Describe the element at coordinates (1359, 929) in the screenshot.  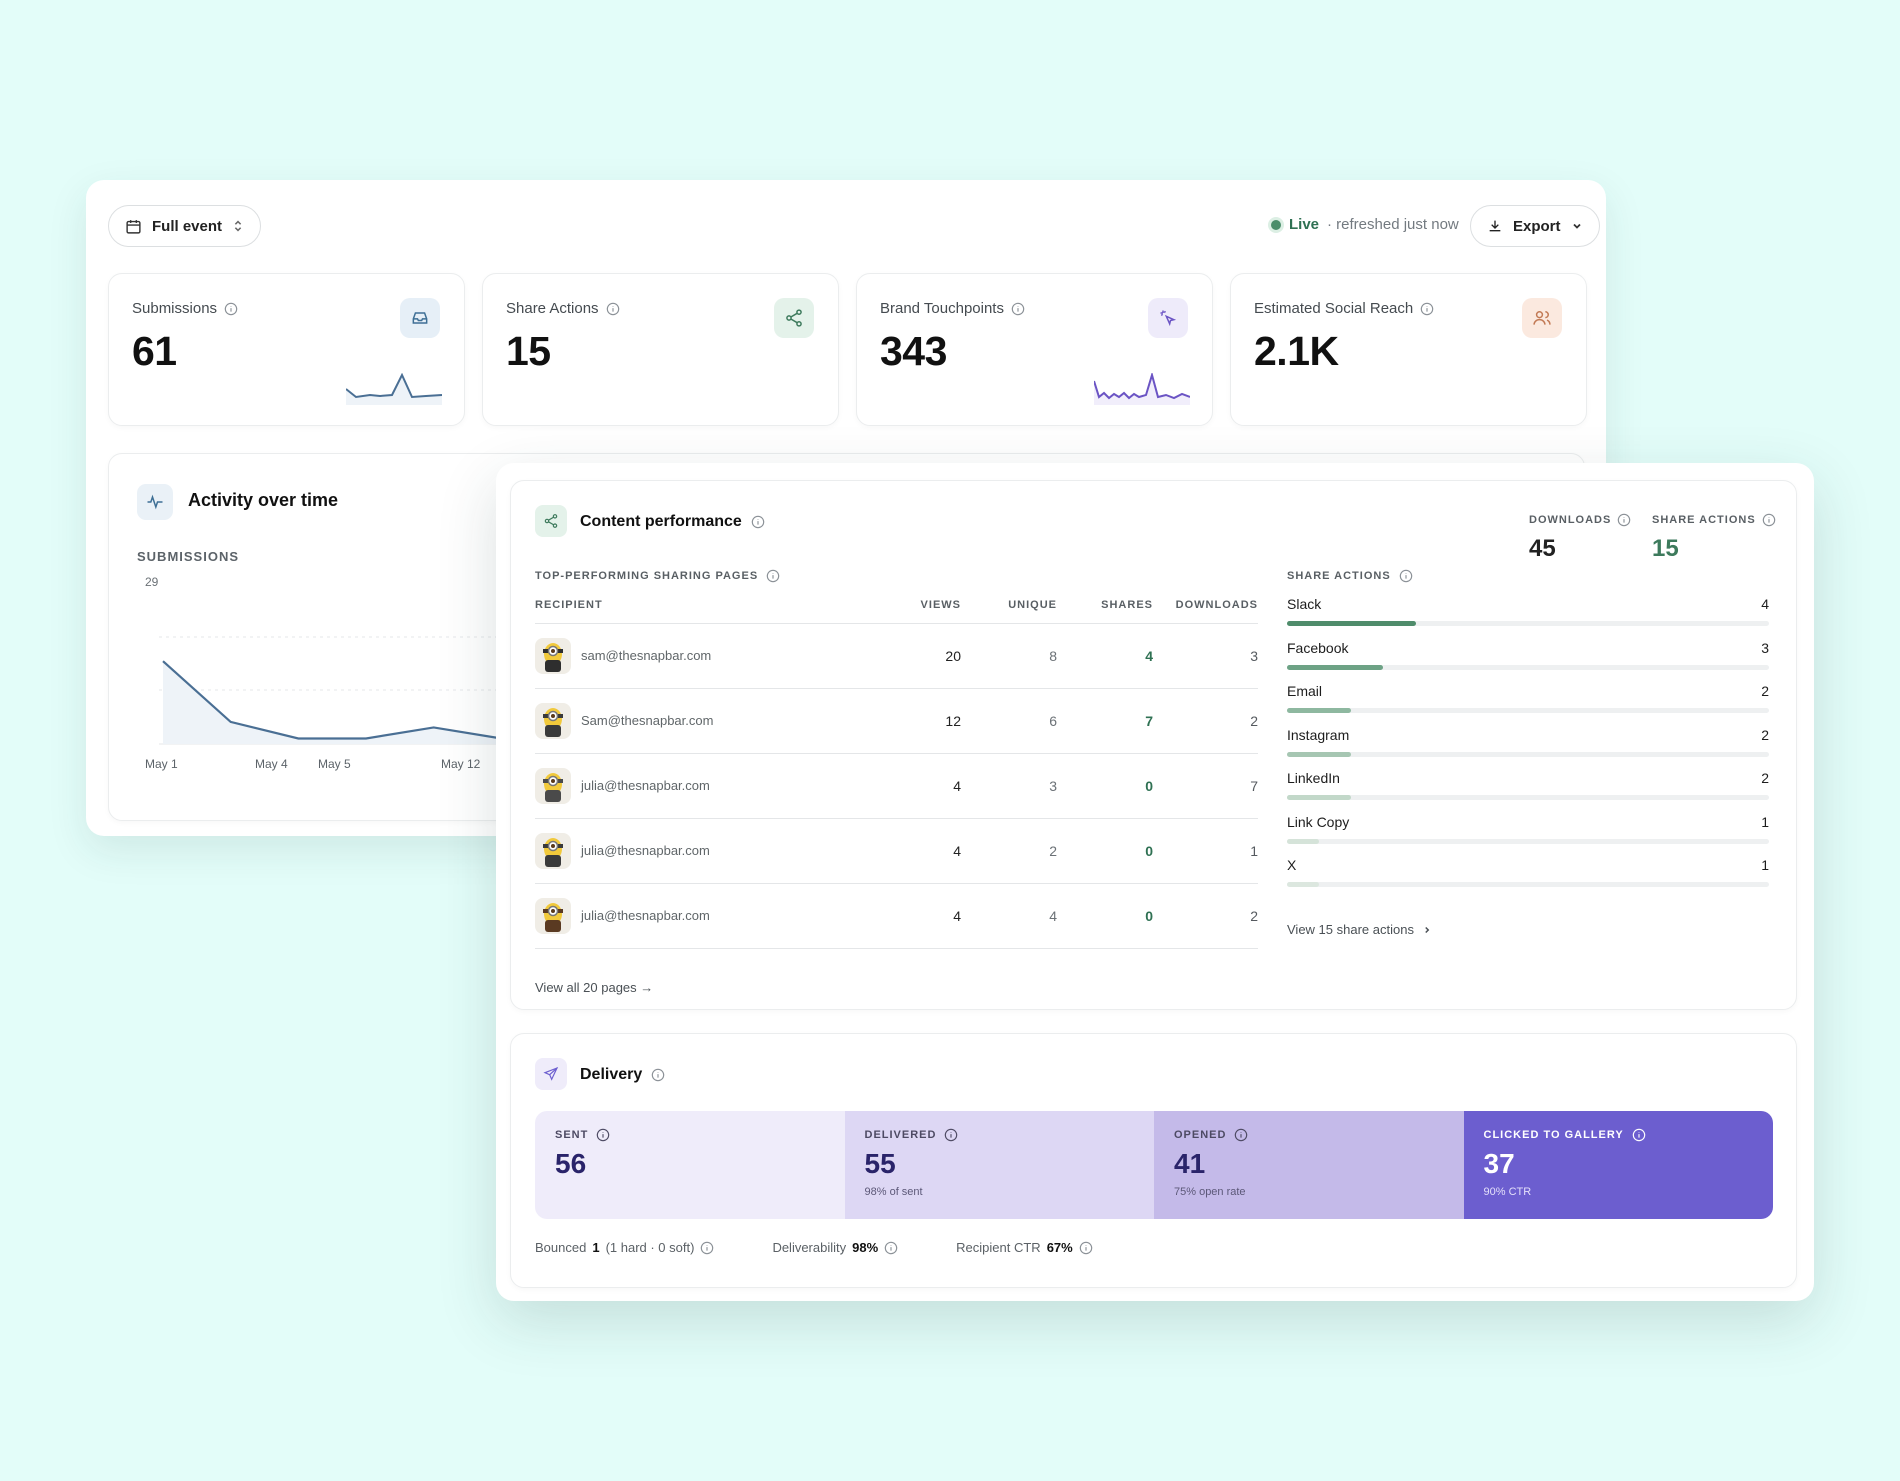
I see `view-share-actions-link: View 15 share actions` at that location.